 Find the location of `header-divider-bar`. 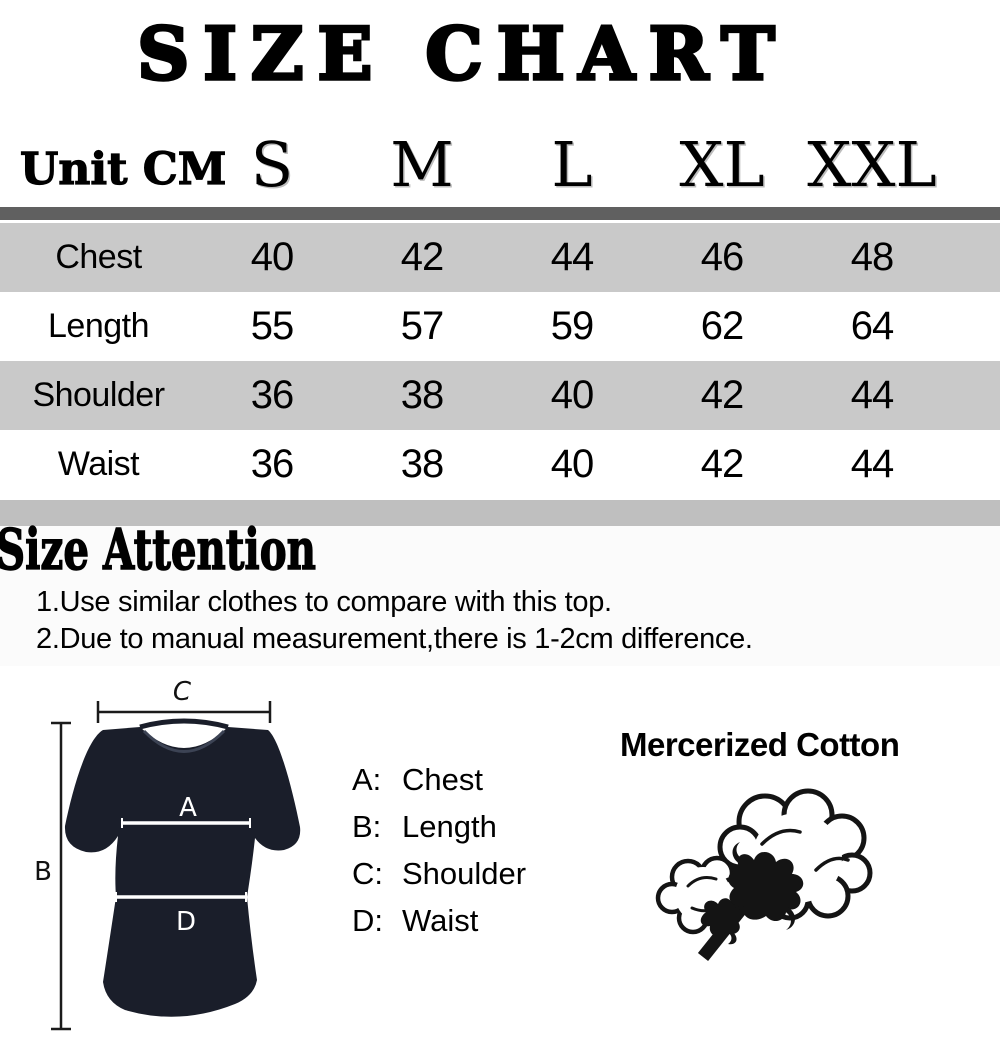

header-divider-bar is located at coordinates (500, 213).